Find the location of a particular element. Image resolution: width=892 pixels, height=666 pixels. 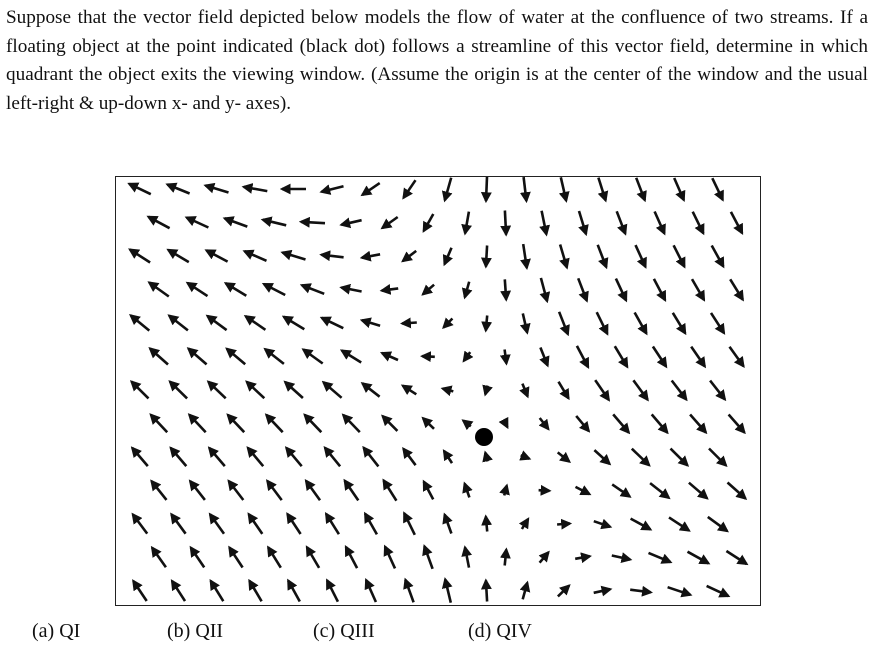

choice-d: (d) QIV is located at coordinates (500, 631).